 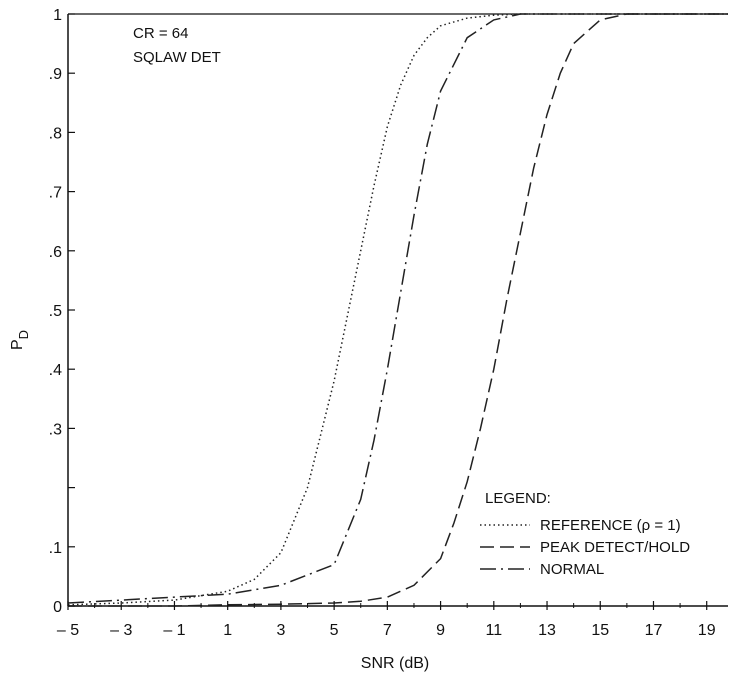 I want to click on x-tick-label: 7, so click(x=387, y=630).